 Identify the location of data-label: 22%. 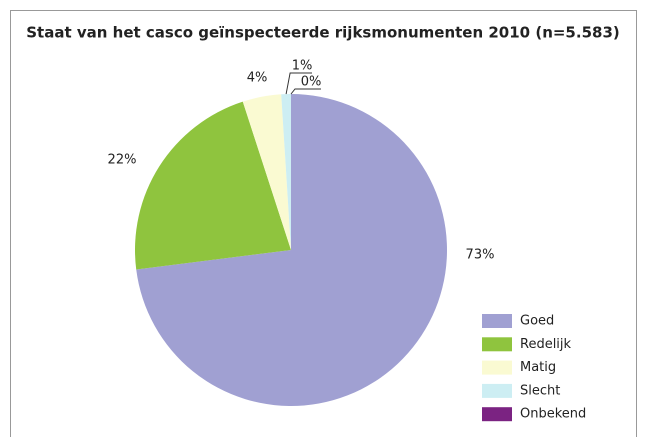
(122, 160).